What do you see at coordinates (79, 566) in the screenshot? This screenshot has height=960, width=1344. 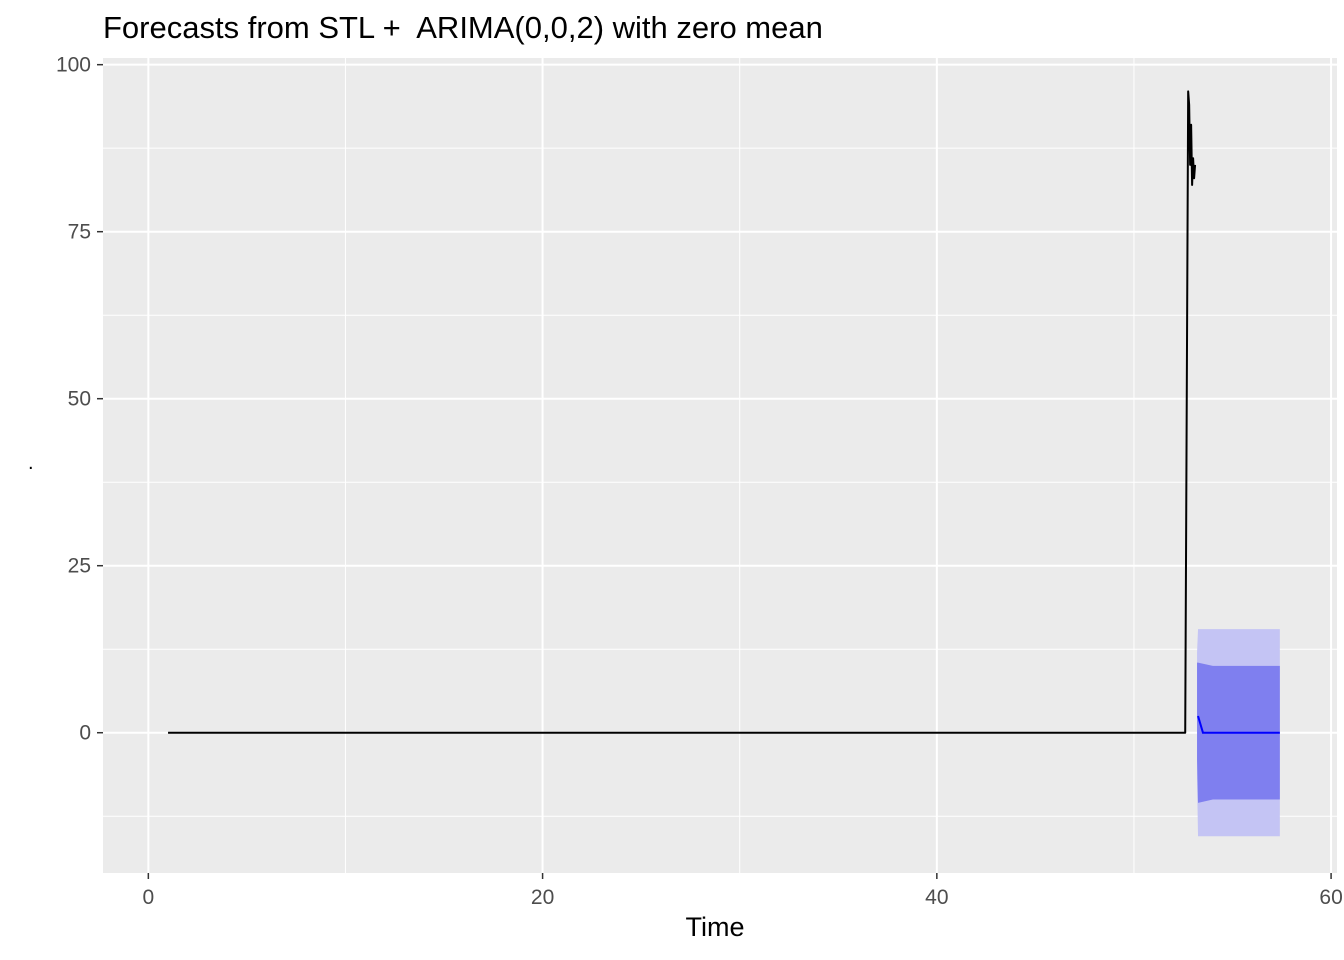 I see `y-tick-label: 25` at bounding box center [79, 566].